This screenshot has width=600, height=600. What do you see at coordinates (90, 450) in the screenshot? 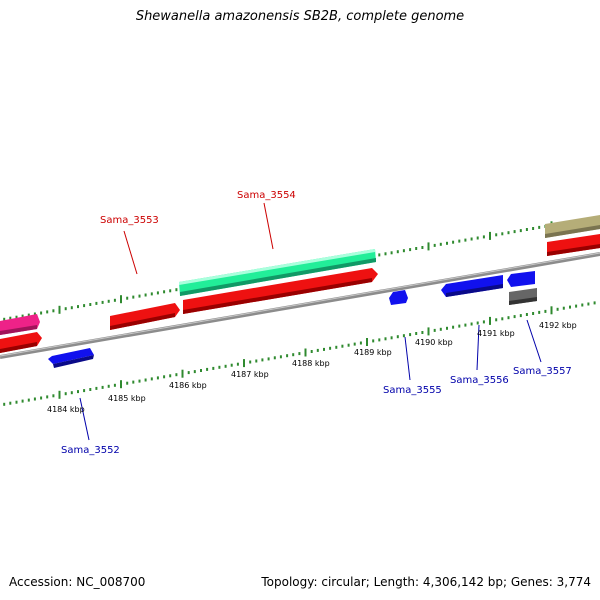
I see `gene-label-sama-3552: Sama_3552` at bounding box center [90, 450].